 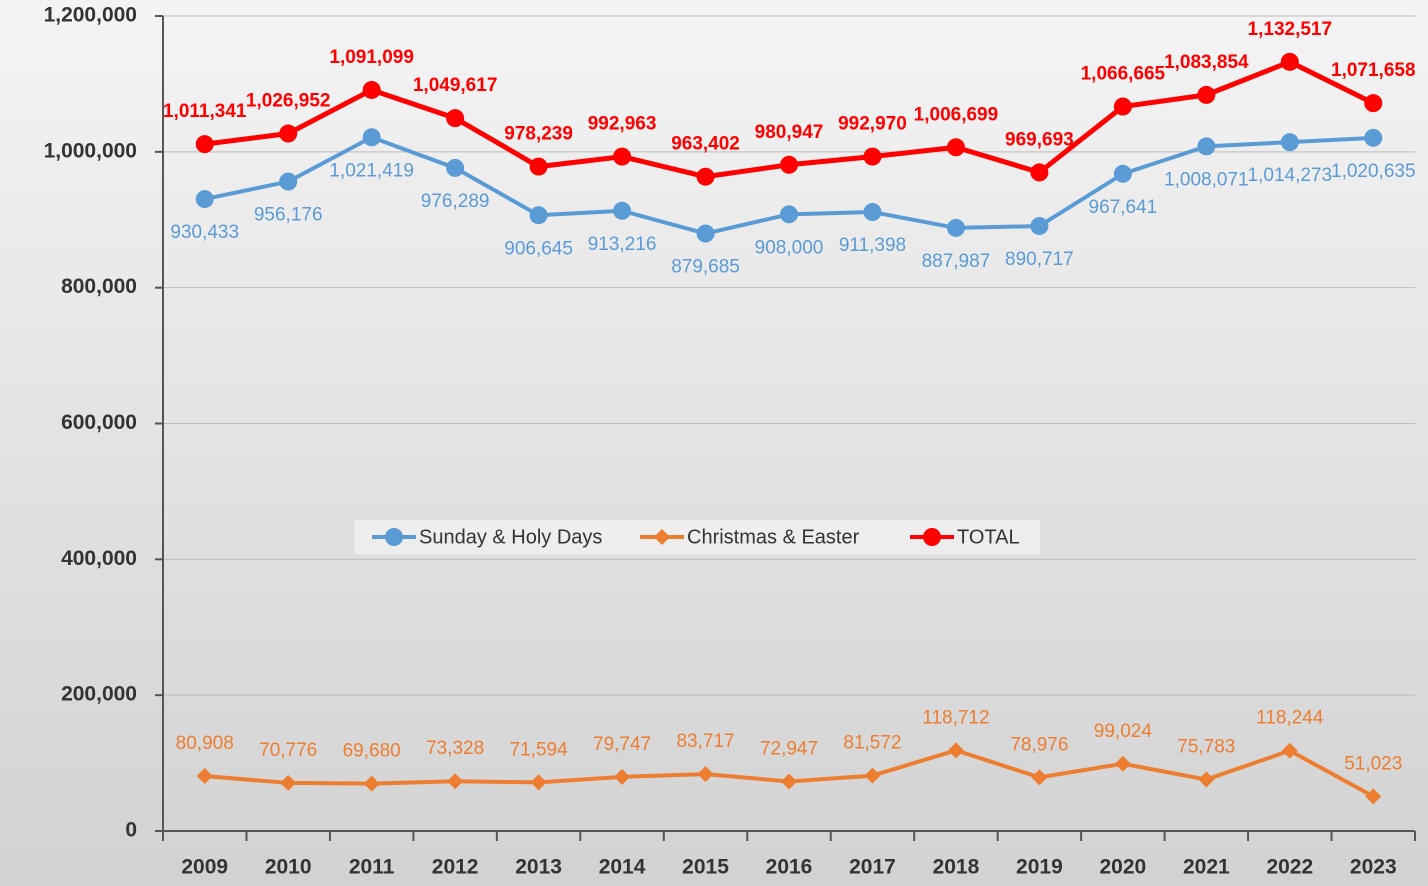 I want to click on data-label: 72,947, so click(x=789, y=748).